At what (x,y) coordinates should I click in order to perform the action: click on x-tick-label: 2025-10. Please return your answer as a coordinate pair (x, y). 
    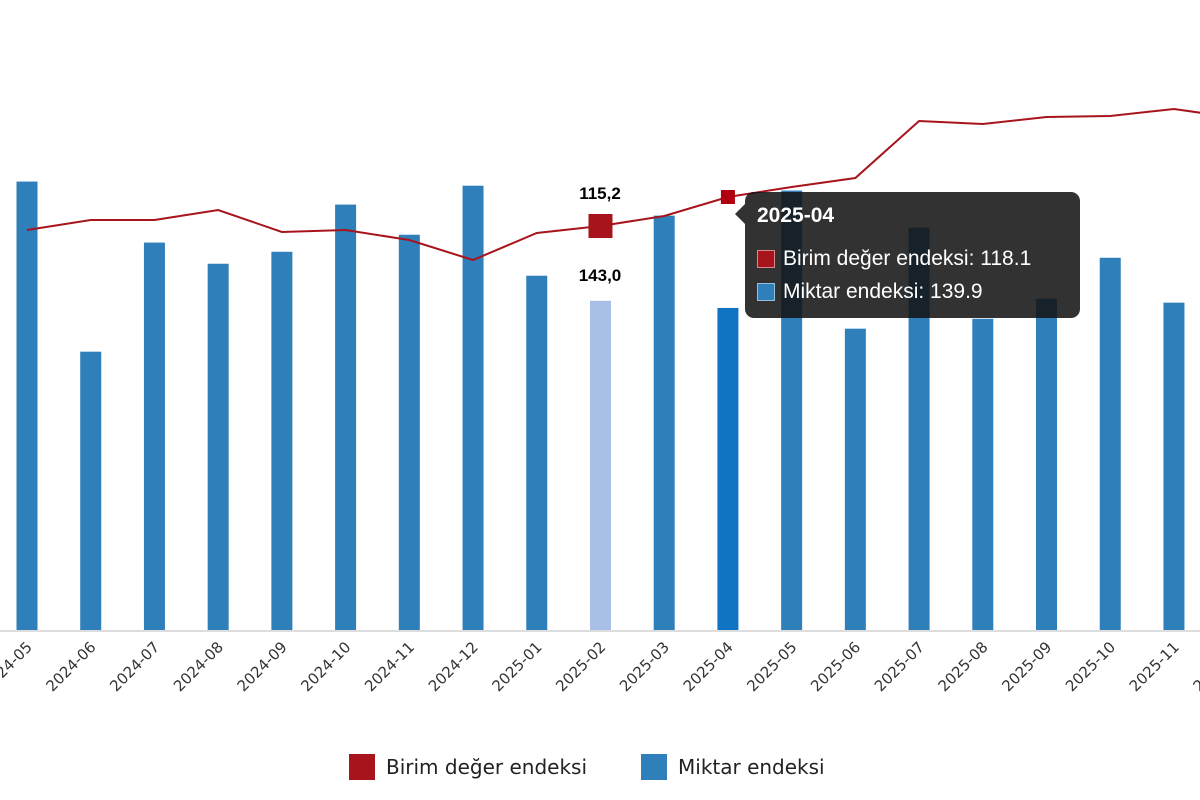
    Looking at the image, I should click on (1090, 666).